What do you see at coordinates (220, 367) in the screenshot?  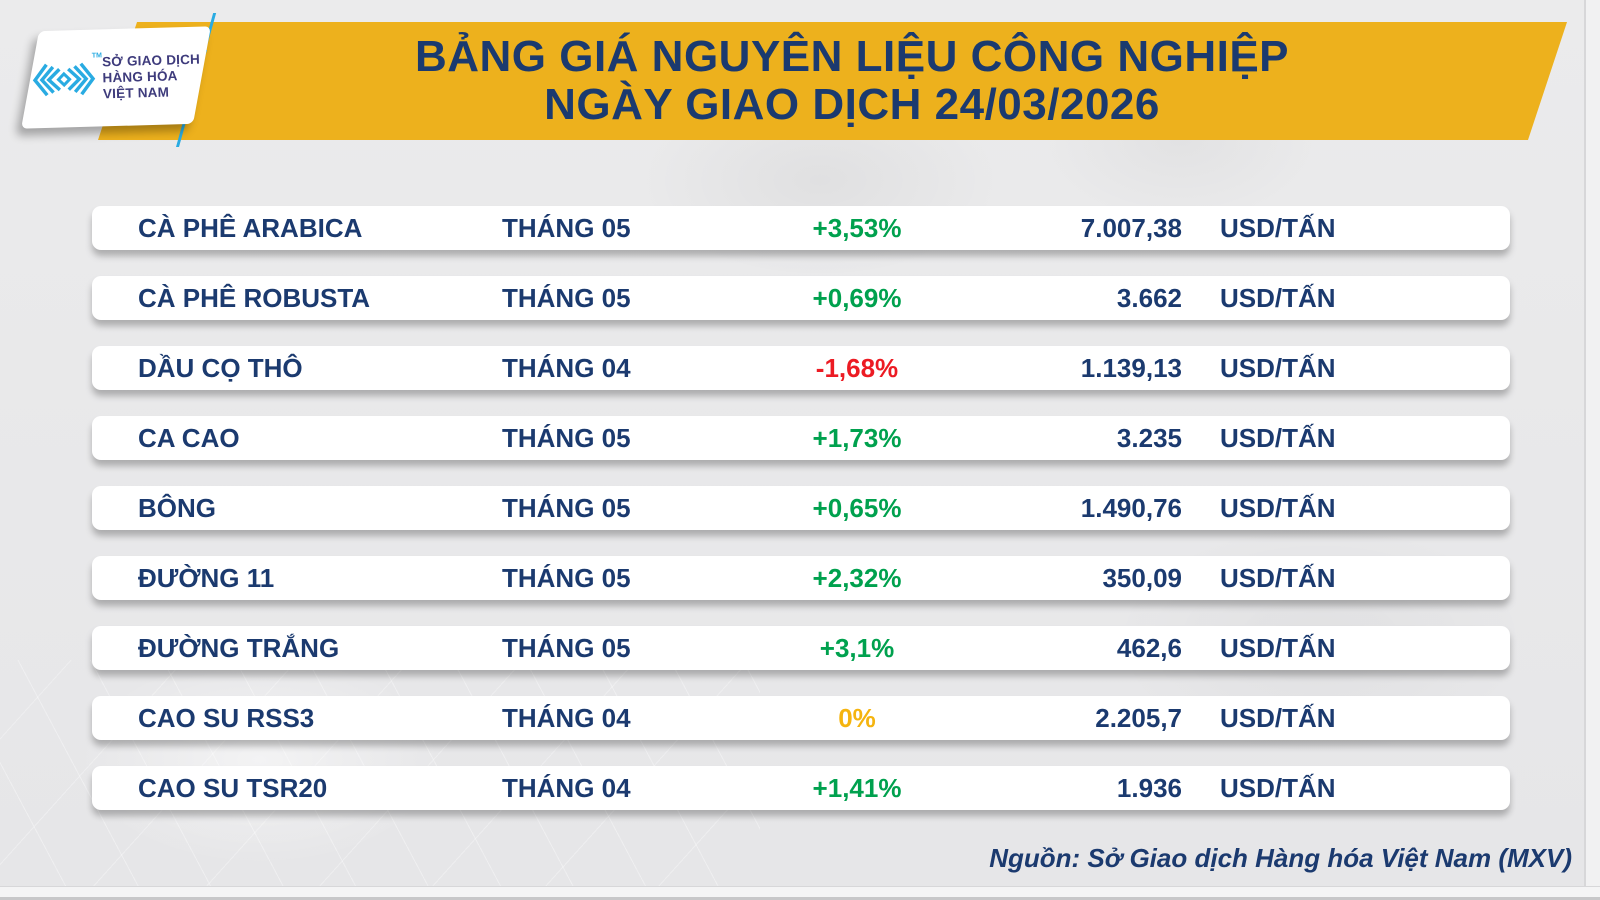 I see `commodity-name: DẦU CỌ THÔ` at bounding box center [220, 367].